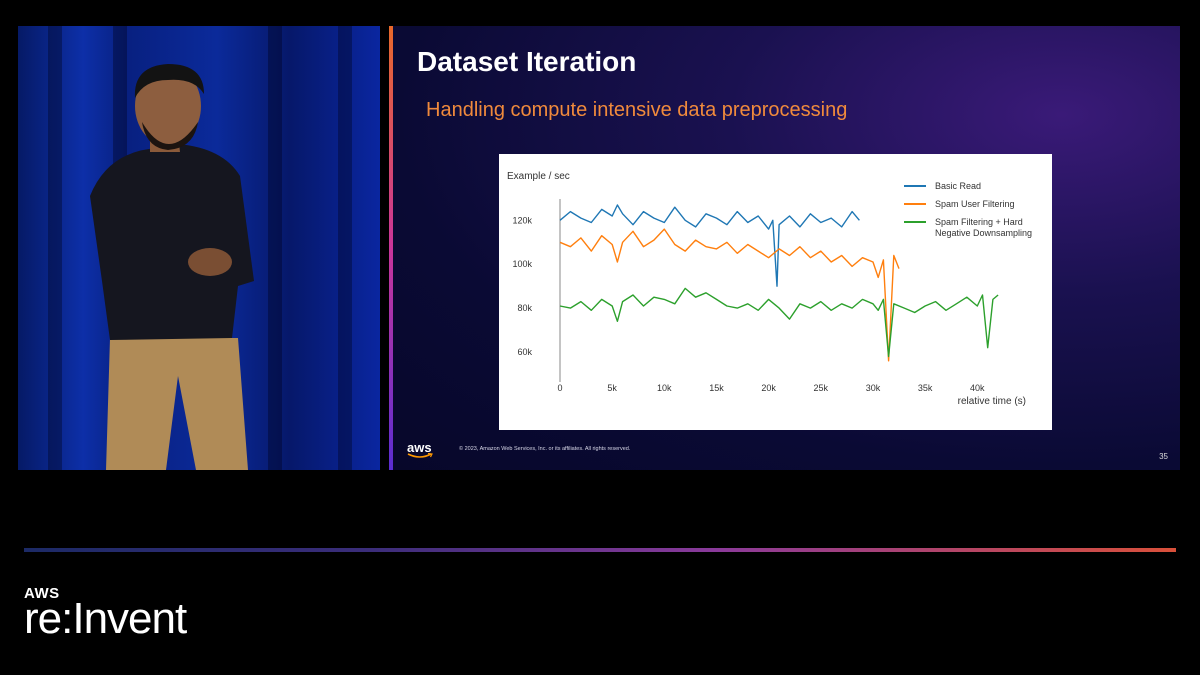 The image size is (1200, 675). Describe the element at coordinates (612, 388) in the screenshot. I see `x-tick-label: 5k` at that location.